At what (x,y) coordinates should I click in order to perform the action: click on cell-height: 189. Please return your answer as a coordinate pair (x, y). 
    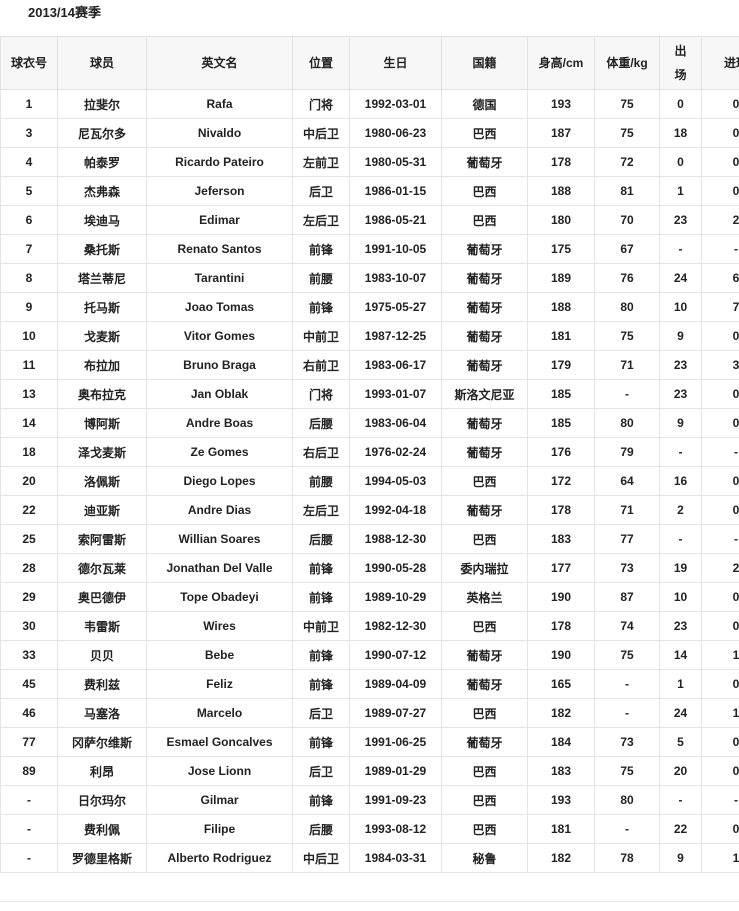
    Looking at the image, I should click on (561, 278).